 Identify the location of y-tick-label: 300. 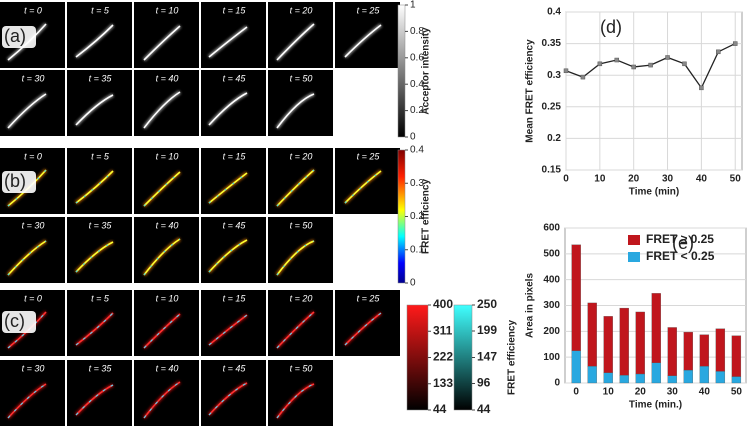
(551, 305).